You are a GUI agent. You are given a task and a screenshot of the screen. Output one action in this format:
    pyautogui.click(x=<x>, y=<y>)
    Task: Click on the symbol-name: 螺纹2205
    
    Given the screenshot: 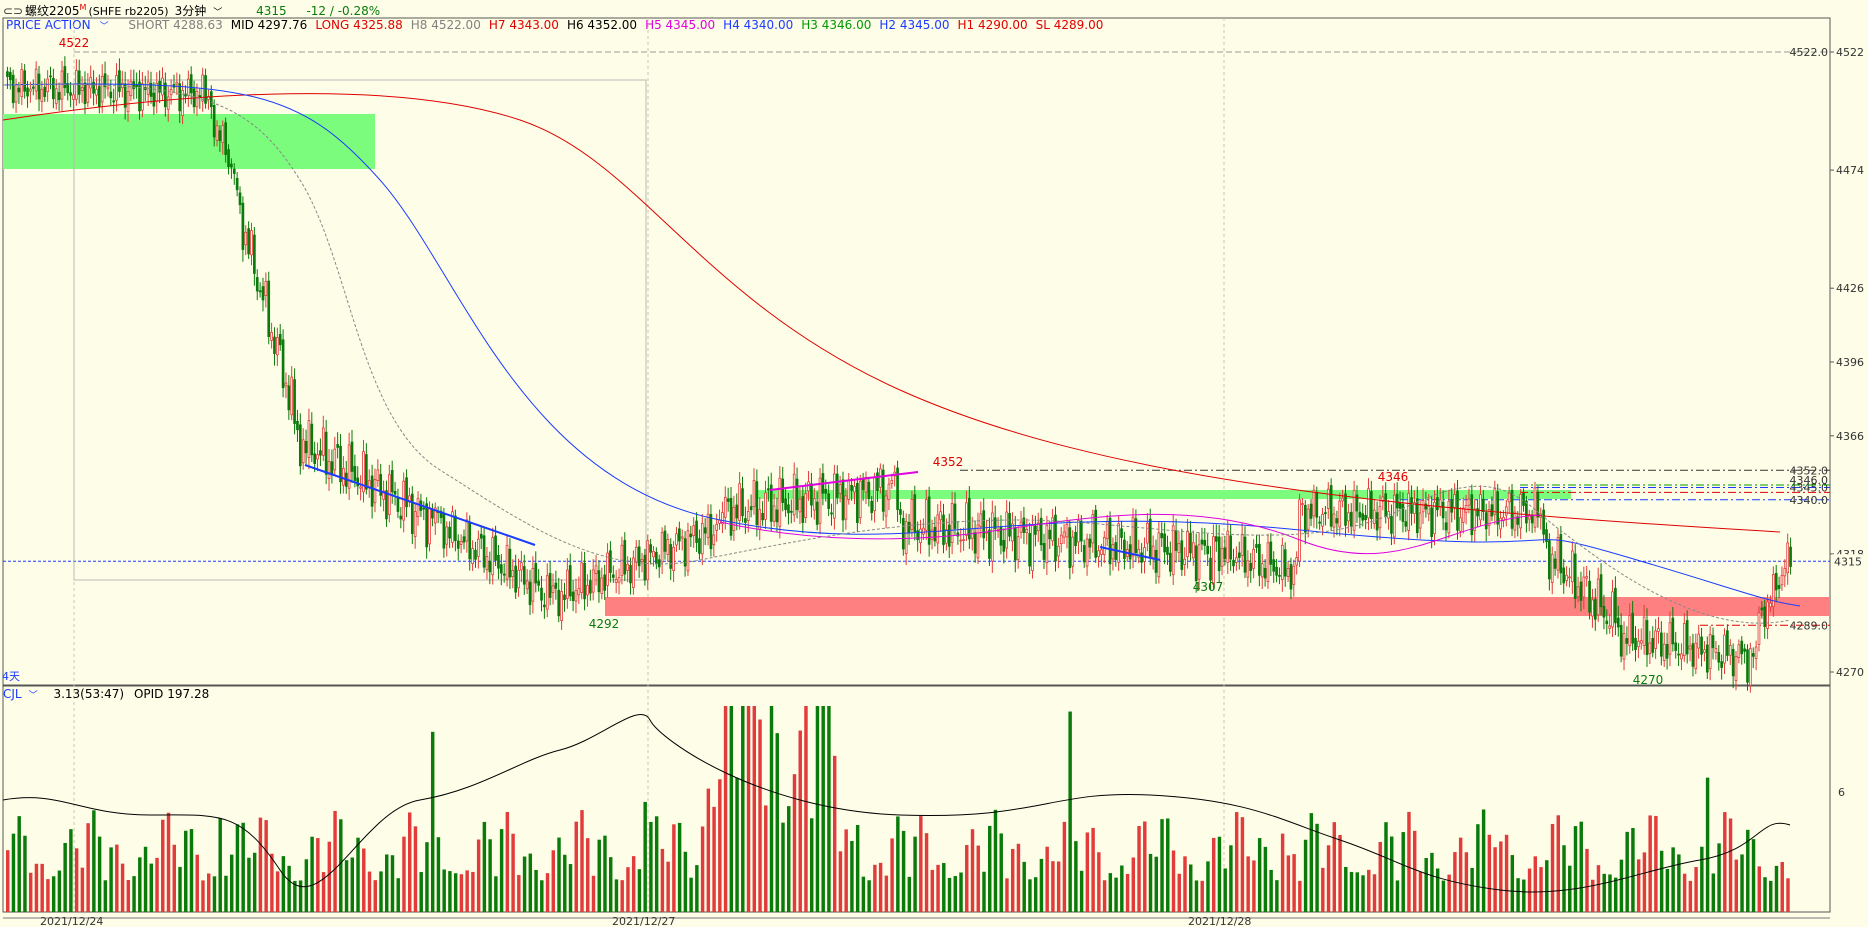 What is the action you would take?
    pyautogui.click(x=52, y=11)
    